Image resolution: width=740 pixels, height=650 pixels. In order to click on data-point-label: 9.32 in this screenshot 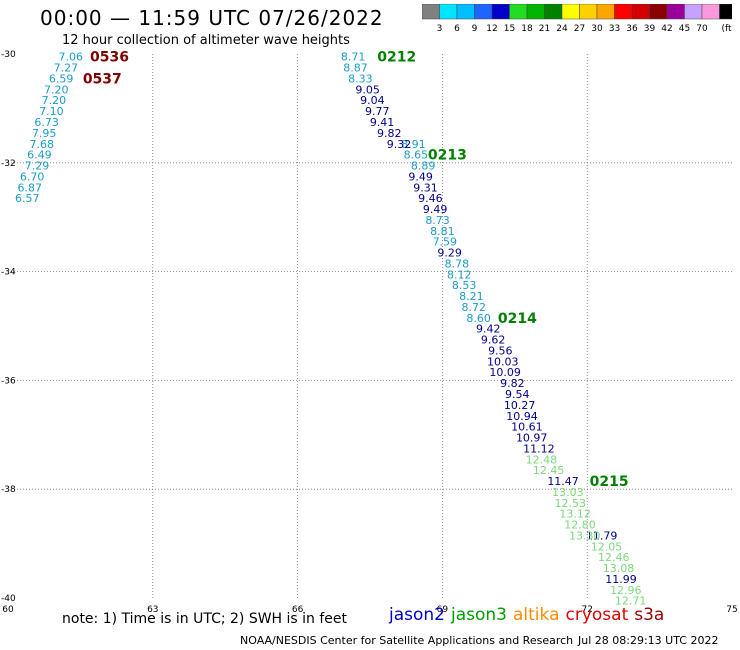, I will do `click(399, 144)`.